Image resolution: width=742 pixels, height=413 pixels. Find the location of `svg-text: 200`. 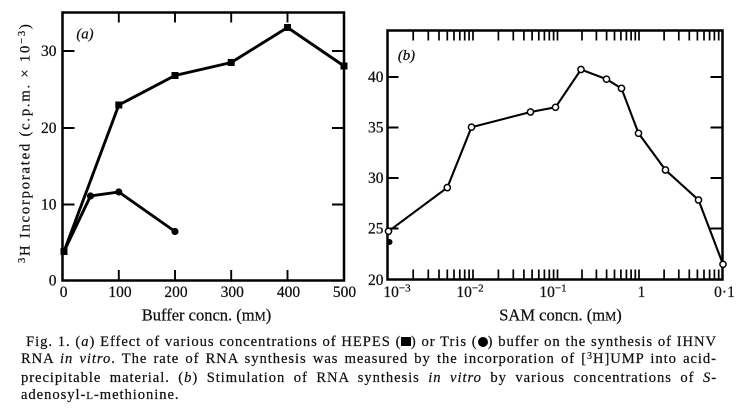

svg-text: 200 is located at coordinates (176, 292).